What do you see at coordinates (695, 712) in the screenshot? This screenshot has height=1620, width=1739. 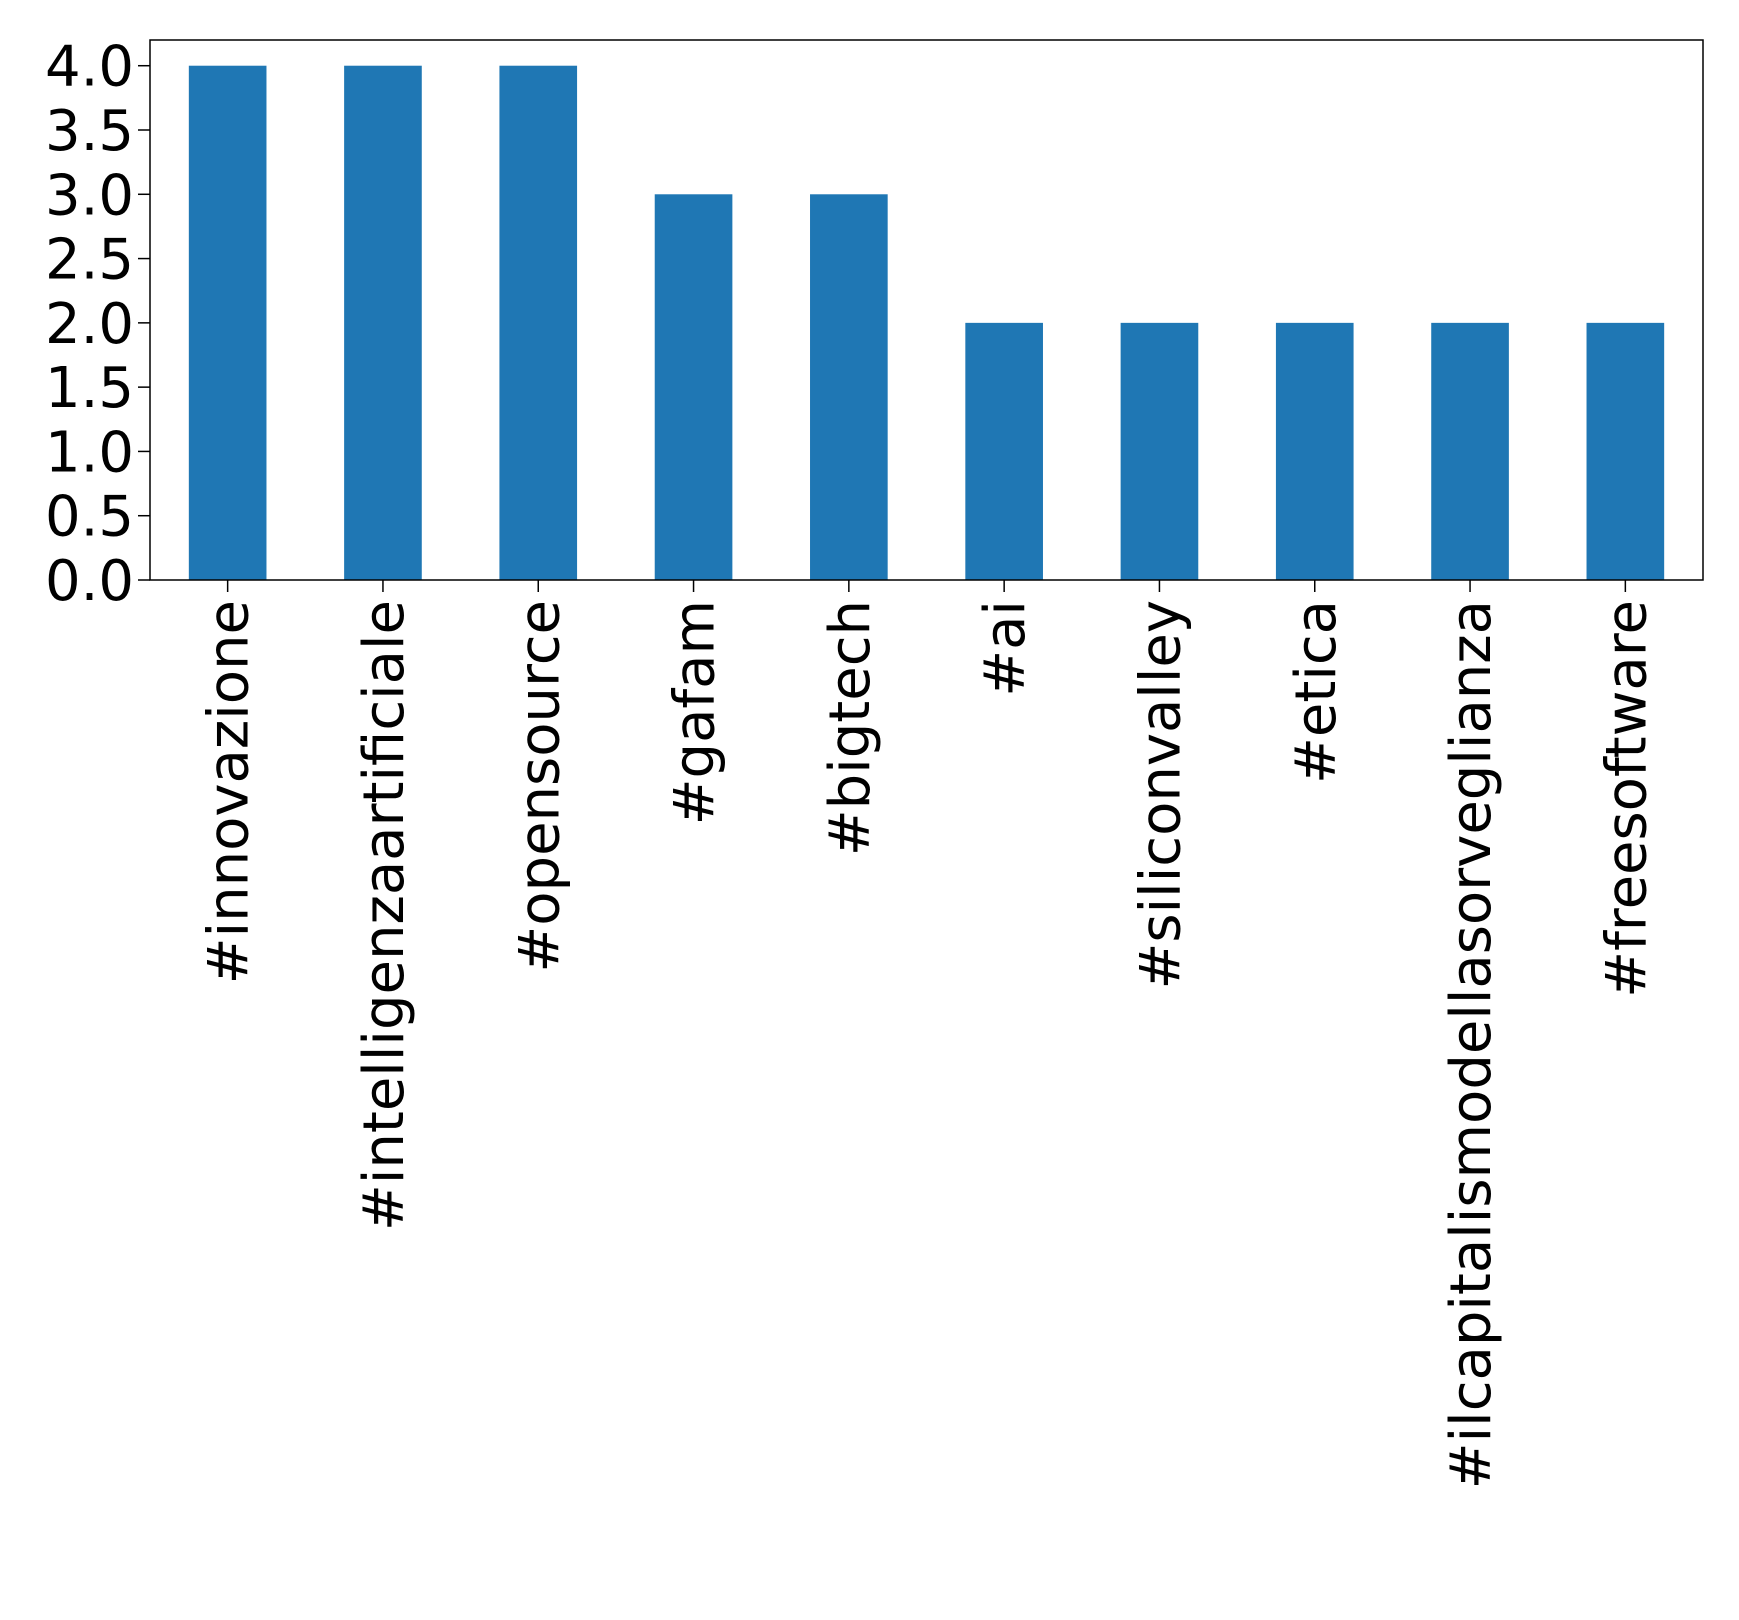 I see `x-tick-label: #gafam` at bounding box center [695, 712].